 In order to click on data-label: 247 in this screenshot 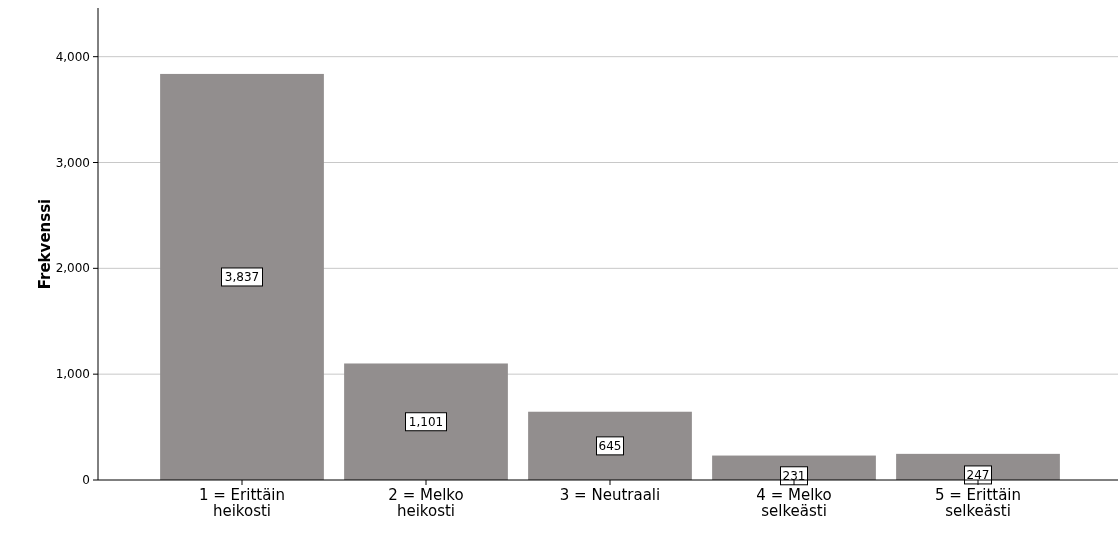, I will do `click(978, 474)`.